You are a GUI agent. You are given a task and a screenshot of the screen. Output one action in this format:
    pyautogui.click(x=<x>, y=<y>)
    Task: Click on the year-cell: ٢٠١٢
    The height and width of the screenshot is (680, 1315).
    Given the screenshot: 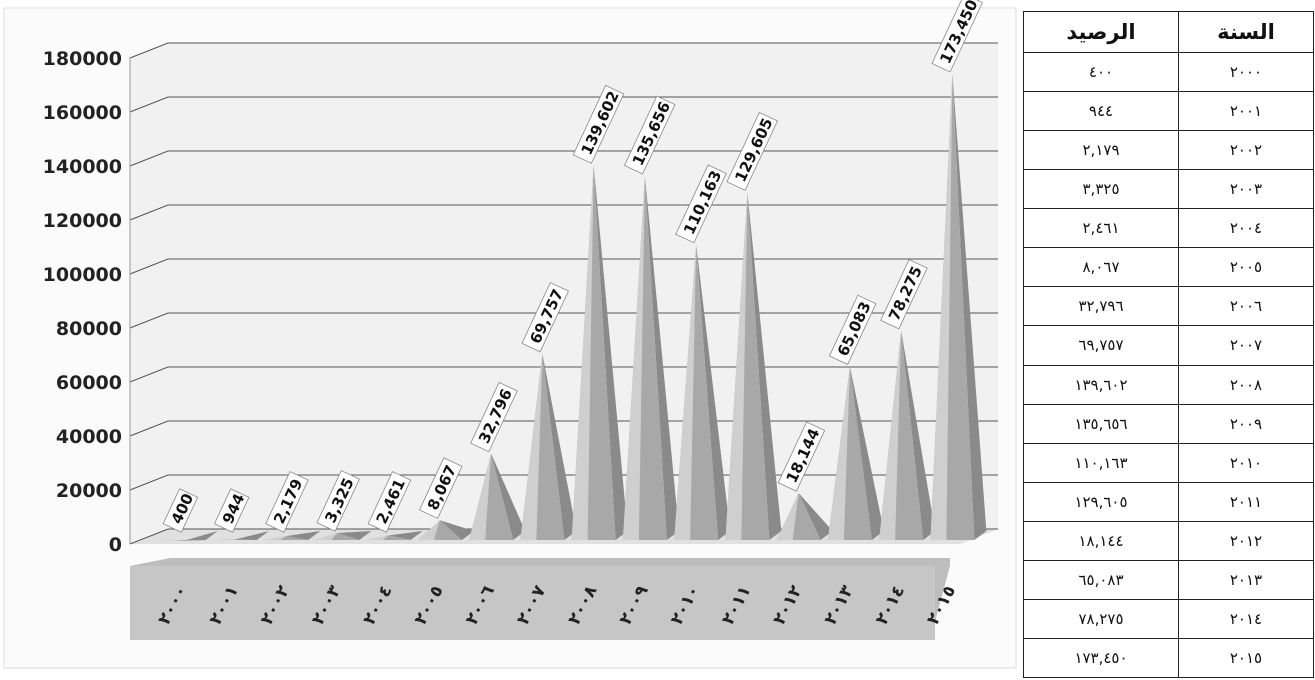 What is the action you would take?
    pyautogui.click(x=1246, y=540)
    